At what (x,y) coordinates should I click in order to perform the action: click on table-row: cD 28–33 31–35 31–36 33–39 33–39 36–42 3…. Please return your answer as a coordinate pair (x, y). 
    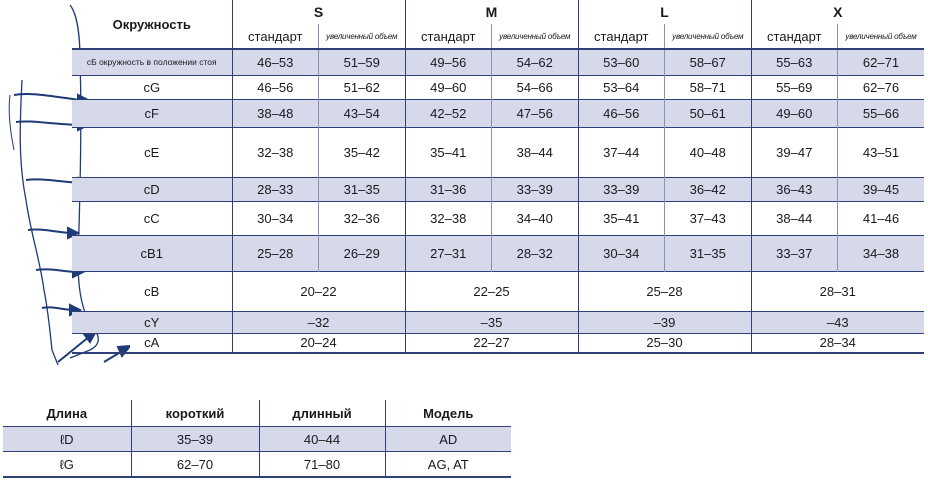
    Looking at the image, I should click on (498, 188).